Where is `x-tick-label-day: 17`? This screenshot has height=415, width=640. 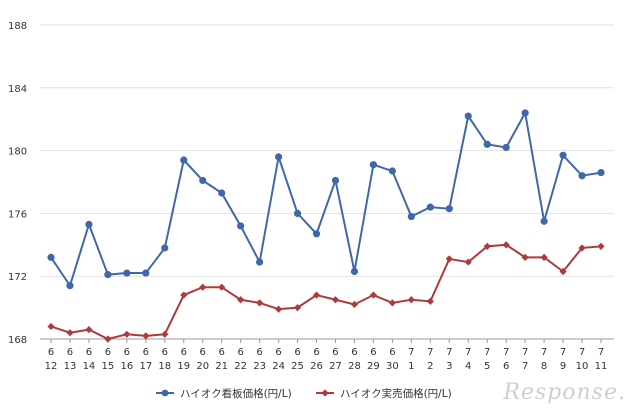
x-tick-label-day: 17 is located at coordinates (145, 366).